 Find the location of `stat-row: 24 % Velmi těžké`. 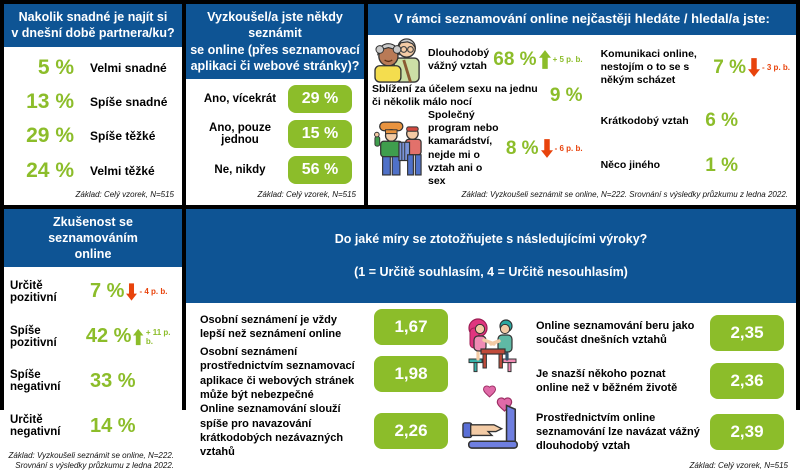

stat-row: 24 % Velmi těžké is located at coordinates (93, 171).